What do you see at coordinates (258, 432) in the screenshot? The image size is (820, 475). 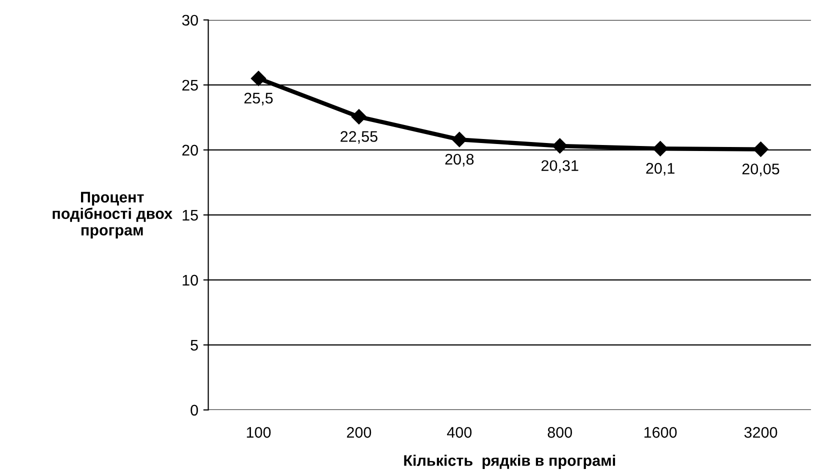 I see `x-tick-label: 100` at bounding box center [258, 432].